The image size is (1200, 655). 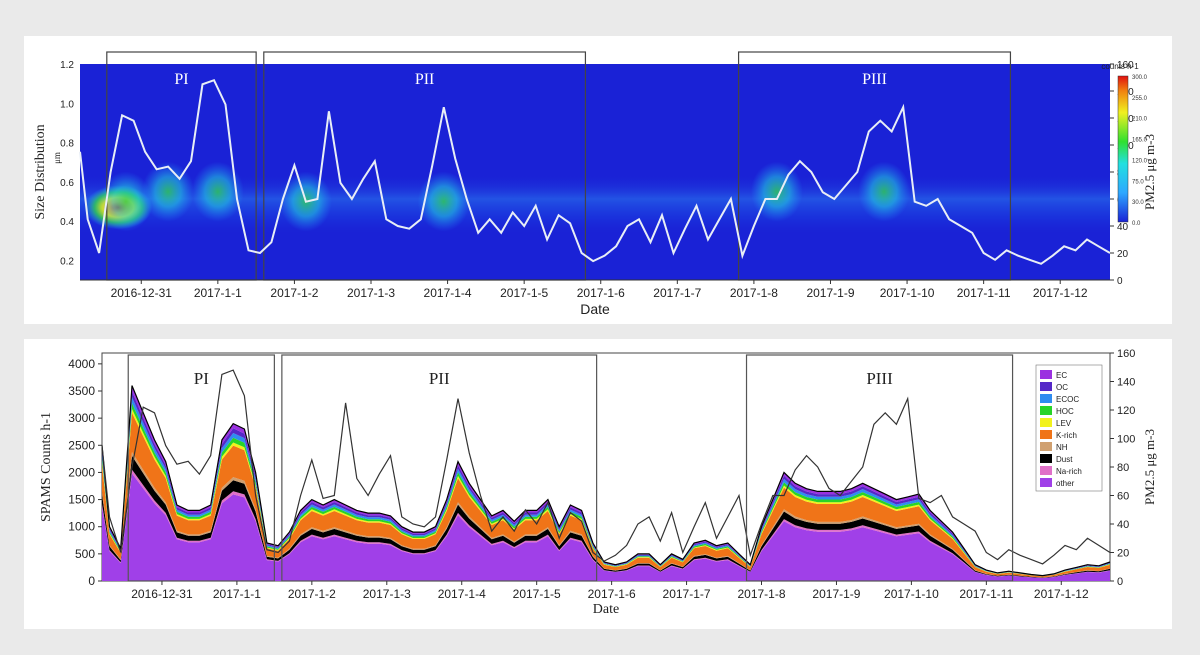 What do you see at coordinates (85, 554) in the screenshot?
I see `y-tick-label-left: 500` at bounding box center [85, 554].